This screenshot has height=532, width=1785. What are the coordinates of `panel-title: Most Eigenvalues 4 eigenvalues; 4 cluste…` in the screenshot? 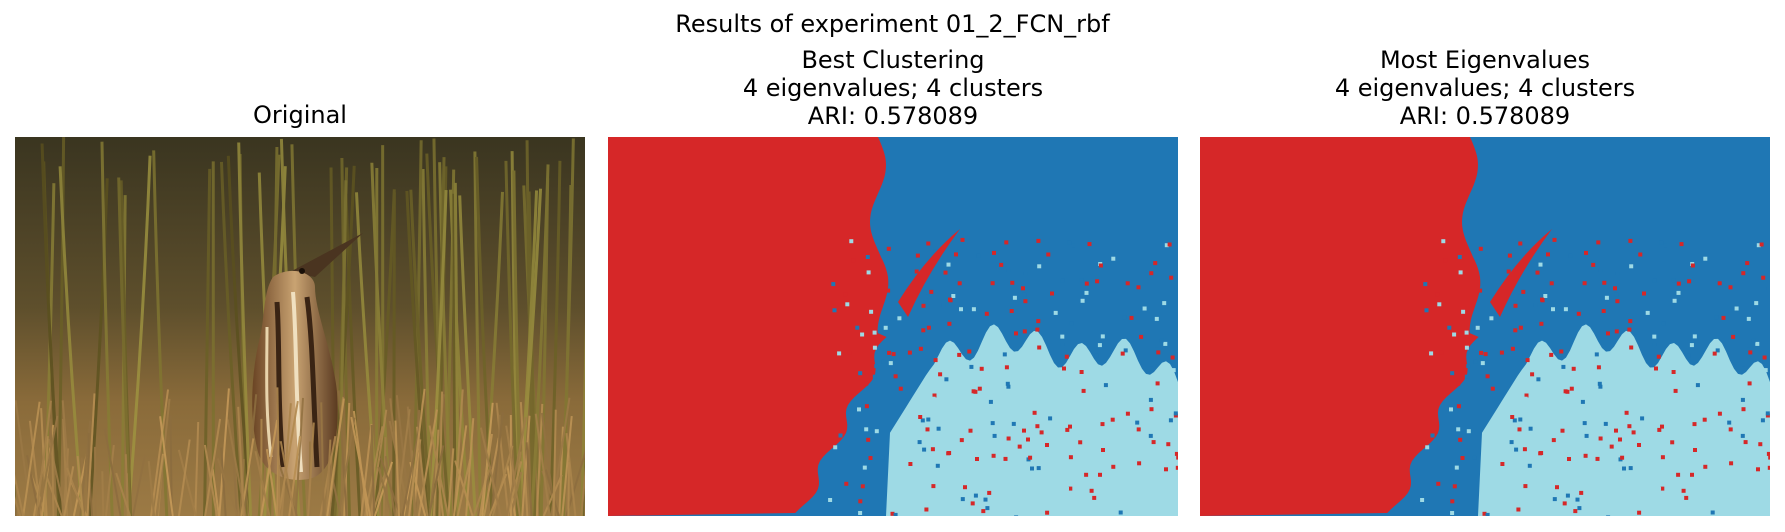 It's located at (1485, 88).